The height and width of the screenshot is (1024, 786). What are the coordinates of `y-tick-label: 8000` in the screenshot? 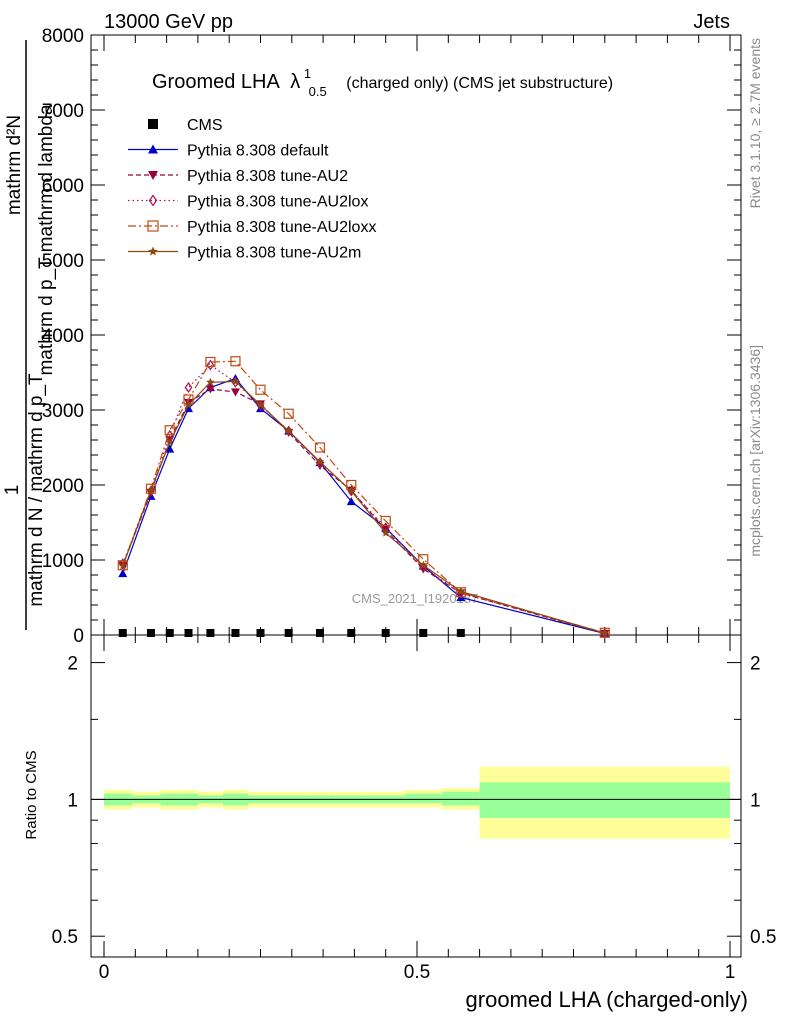 It's located at (63, 36).